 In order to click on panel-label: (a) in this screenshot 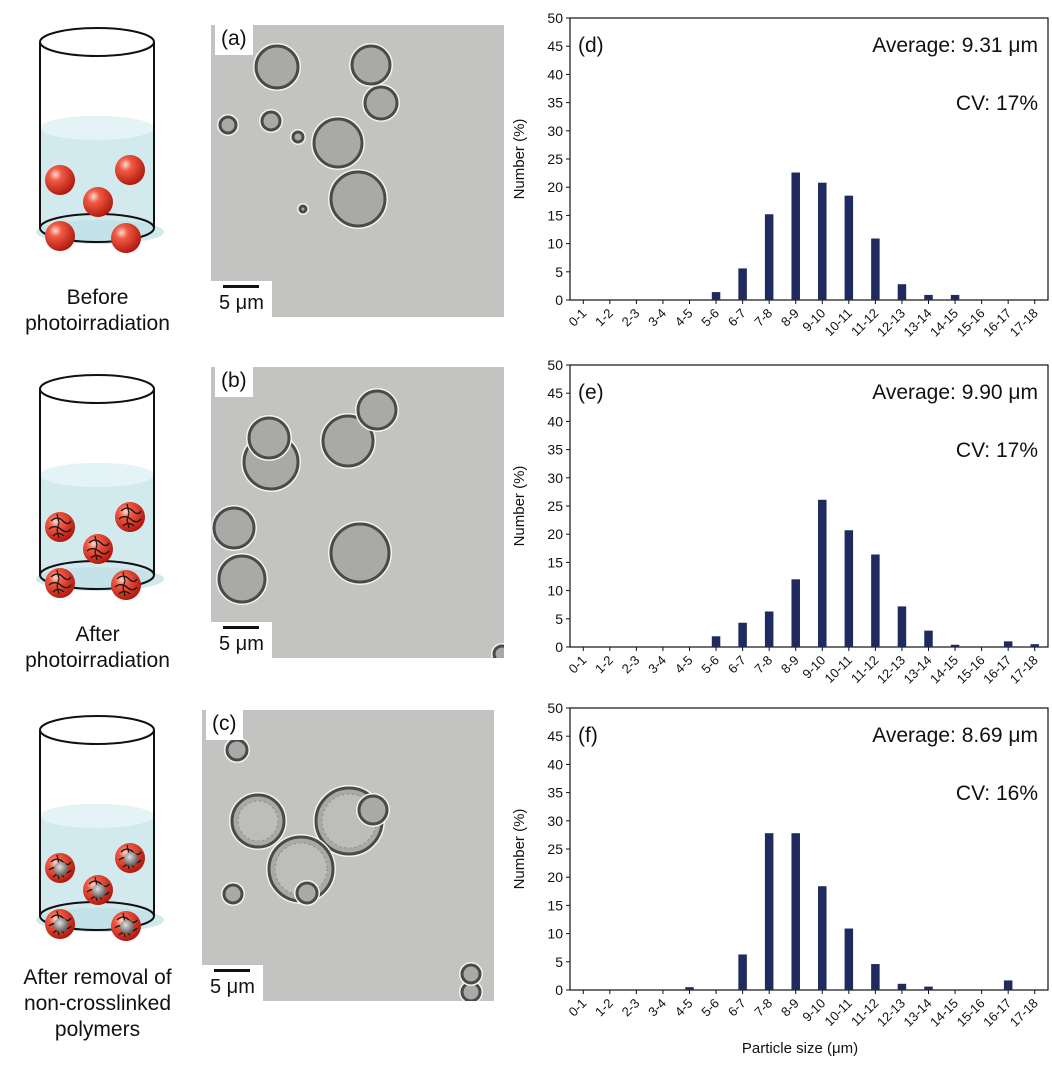, I will do `click(234, 40)`.